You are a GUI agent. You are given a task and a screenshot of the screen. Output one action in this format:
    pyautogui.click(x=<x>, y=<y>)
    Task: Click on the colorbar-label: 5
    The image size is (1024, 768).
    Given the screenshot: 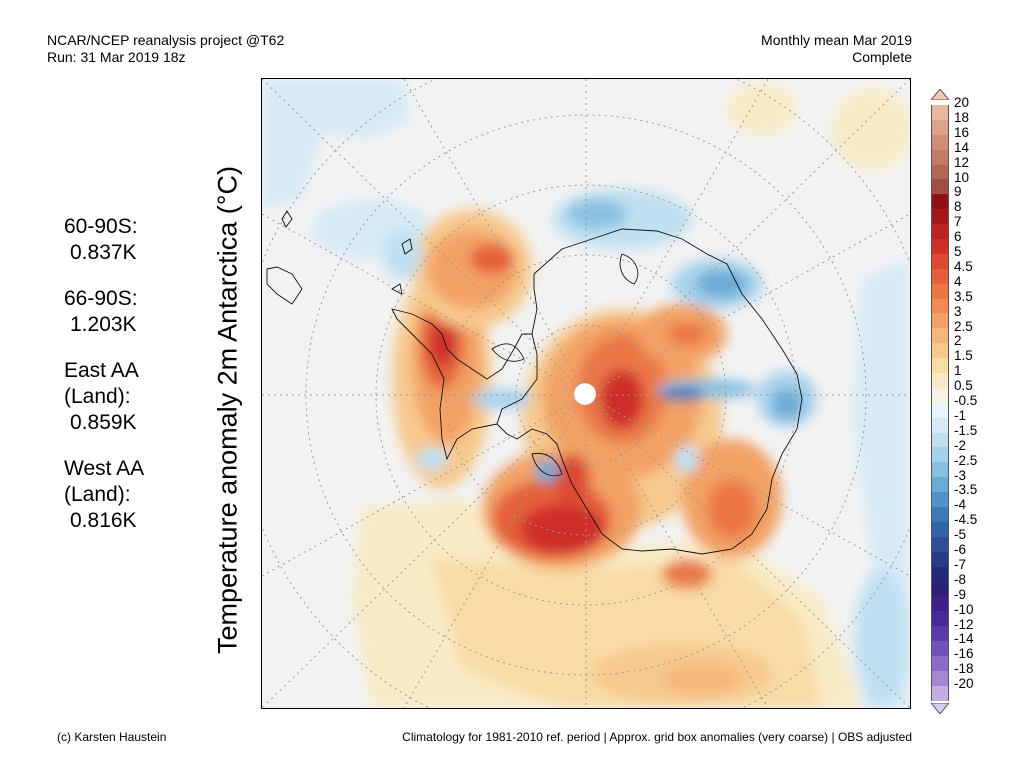 What is the action you would take?
    pyautogui.click(x=958, y=251)
    